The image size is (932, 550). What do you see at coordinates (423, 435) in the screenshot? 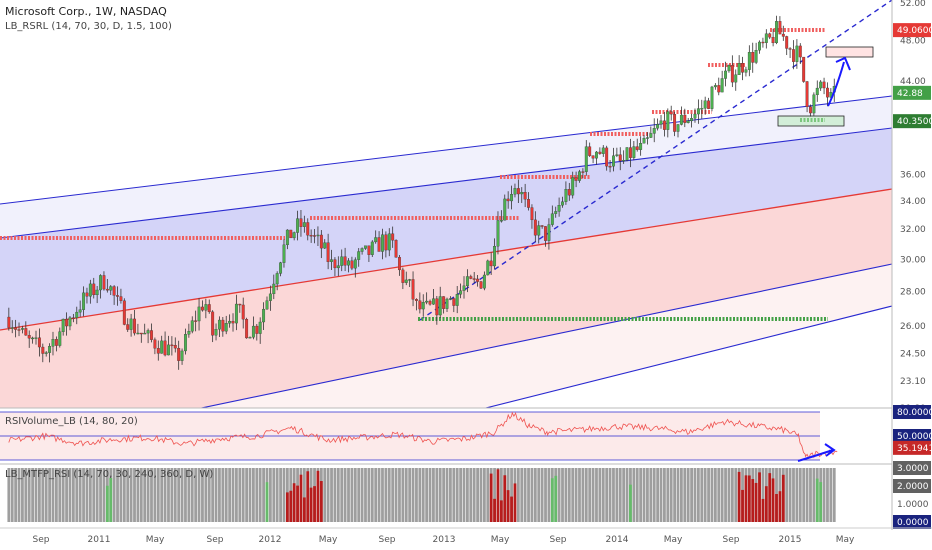
I see `rsi-line` at bounding box center [423, 435].